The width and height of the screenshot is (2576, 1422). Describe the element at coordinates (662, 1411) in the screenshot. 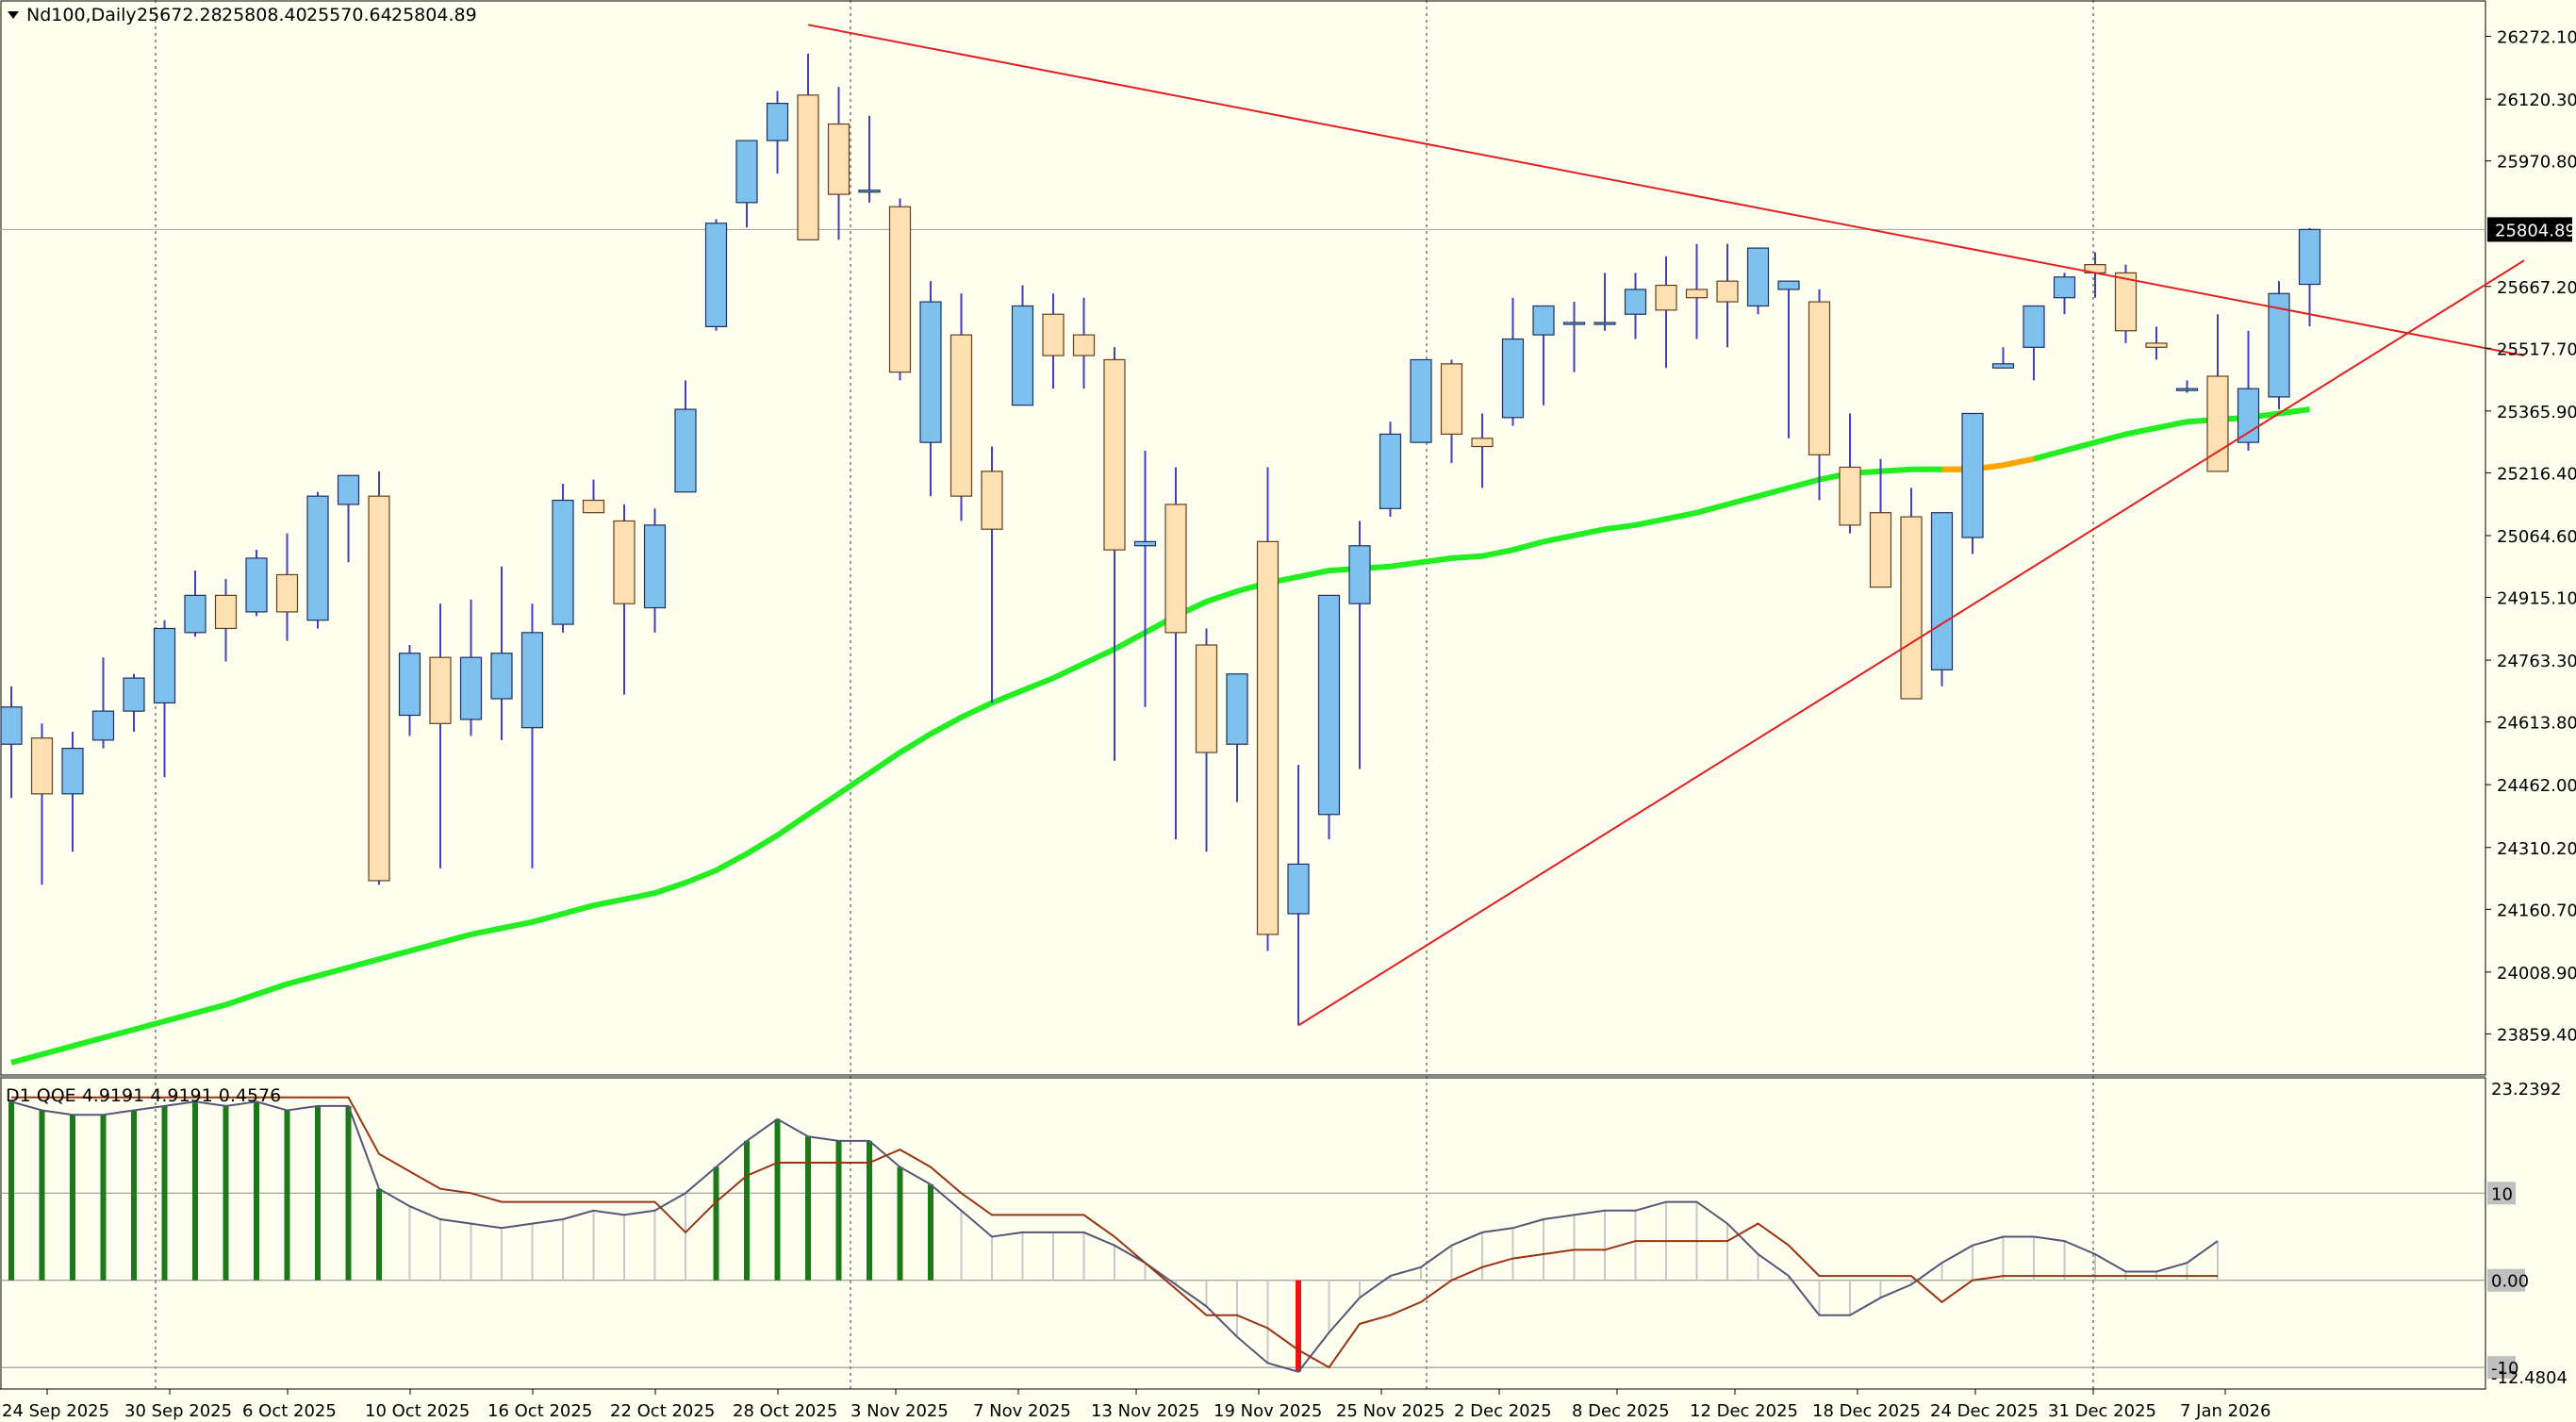

I see `x-tick-label: 22 Oct 2025` at that location.